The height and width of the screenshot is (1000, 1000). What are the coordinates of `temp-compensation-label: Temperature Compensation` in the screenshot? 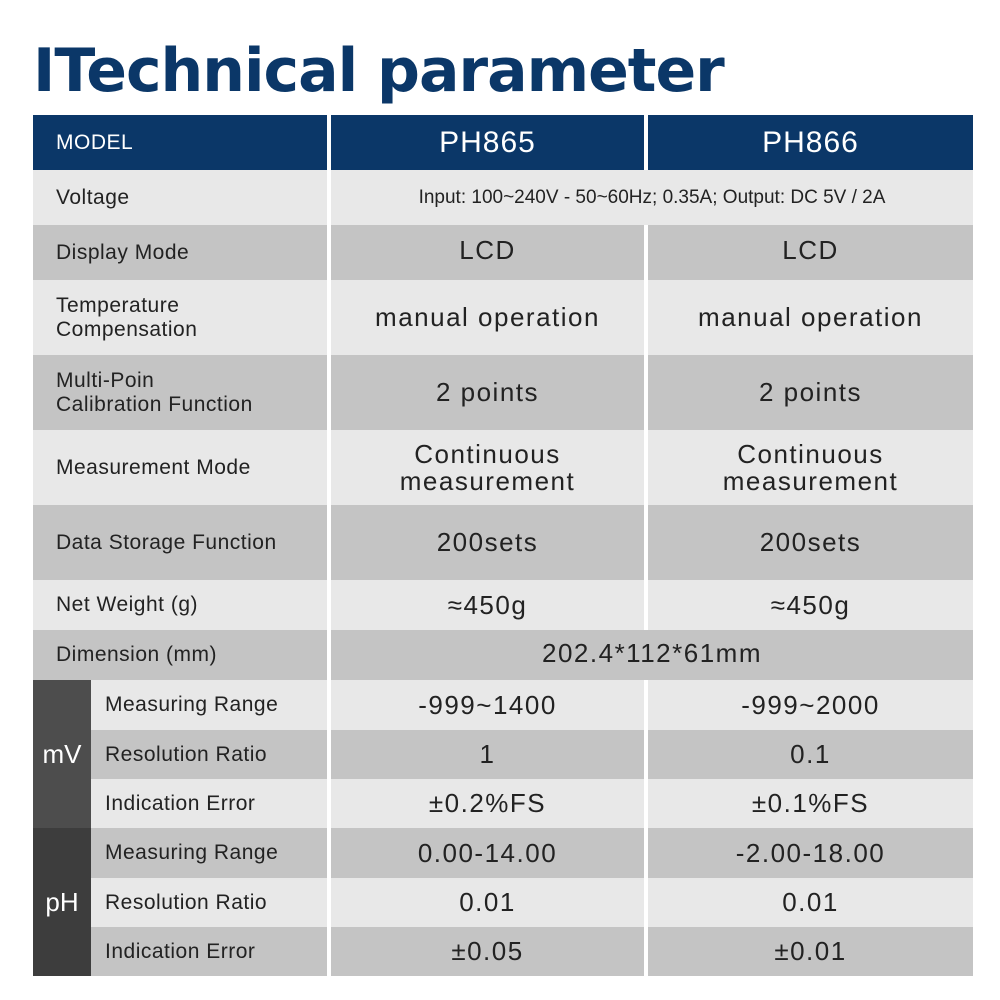 It's located at (180, 317).